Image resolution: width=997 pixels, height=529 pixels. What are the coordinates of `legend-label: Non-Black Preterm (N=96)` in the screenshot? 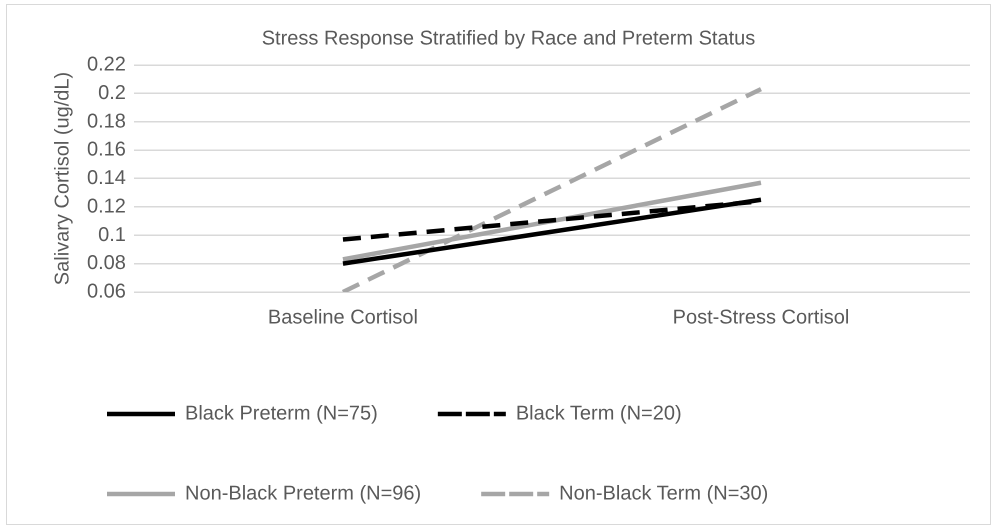 It's located at (303, 493).